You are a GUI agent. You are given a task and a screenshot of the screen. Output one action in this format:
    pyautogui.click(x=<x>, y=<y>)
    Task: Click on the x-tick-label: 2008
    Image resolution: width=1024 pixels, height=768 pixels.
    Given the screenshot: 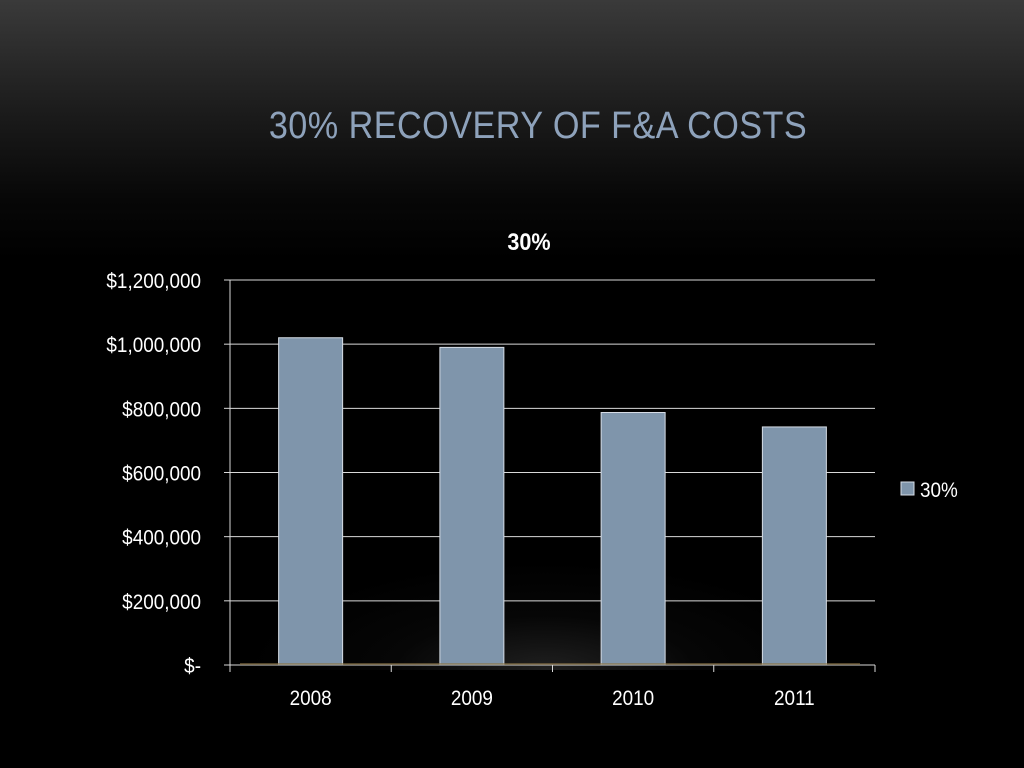 What is the action you would take?
    pyautogui.click(x=311, y=698)
    